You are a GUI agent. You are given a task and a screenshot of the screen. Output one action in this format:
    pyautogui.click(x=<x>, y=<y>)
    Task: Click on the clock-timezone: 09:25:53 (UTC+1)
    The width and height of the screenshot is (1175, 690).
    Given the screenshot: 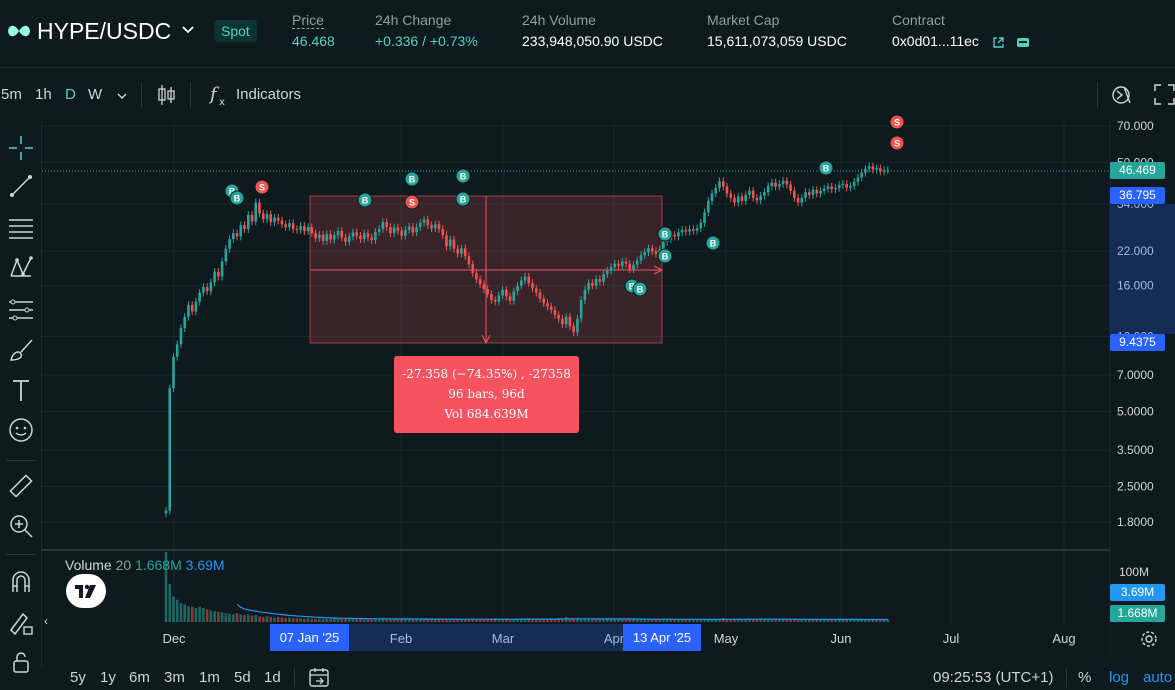 What is the action you would take?
    pyautogui.click(x=993, y=677)
    